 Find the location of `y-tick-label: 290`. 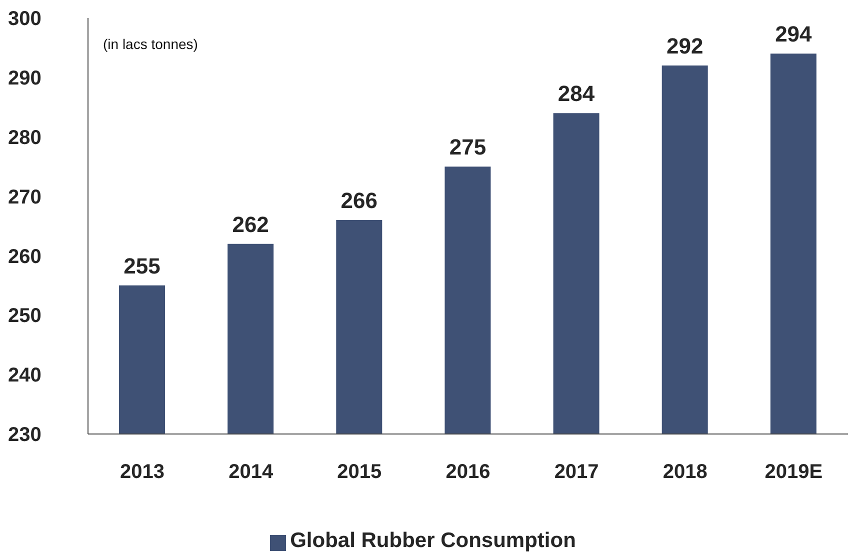

y-tick-label: 290 is located at coordinates (25, 79).